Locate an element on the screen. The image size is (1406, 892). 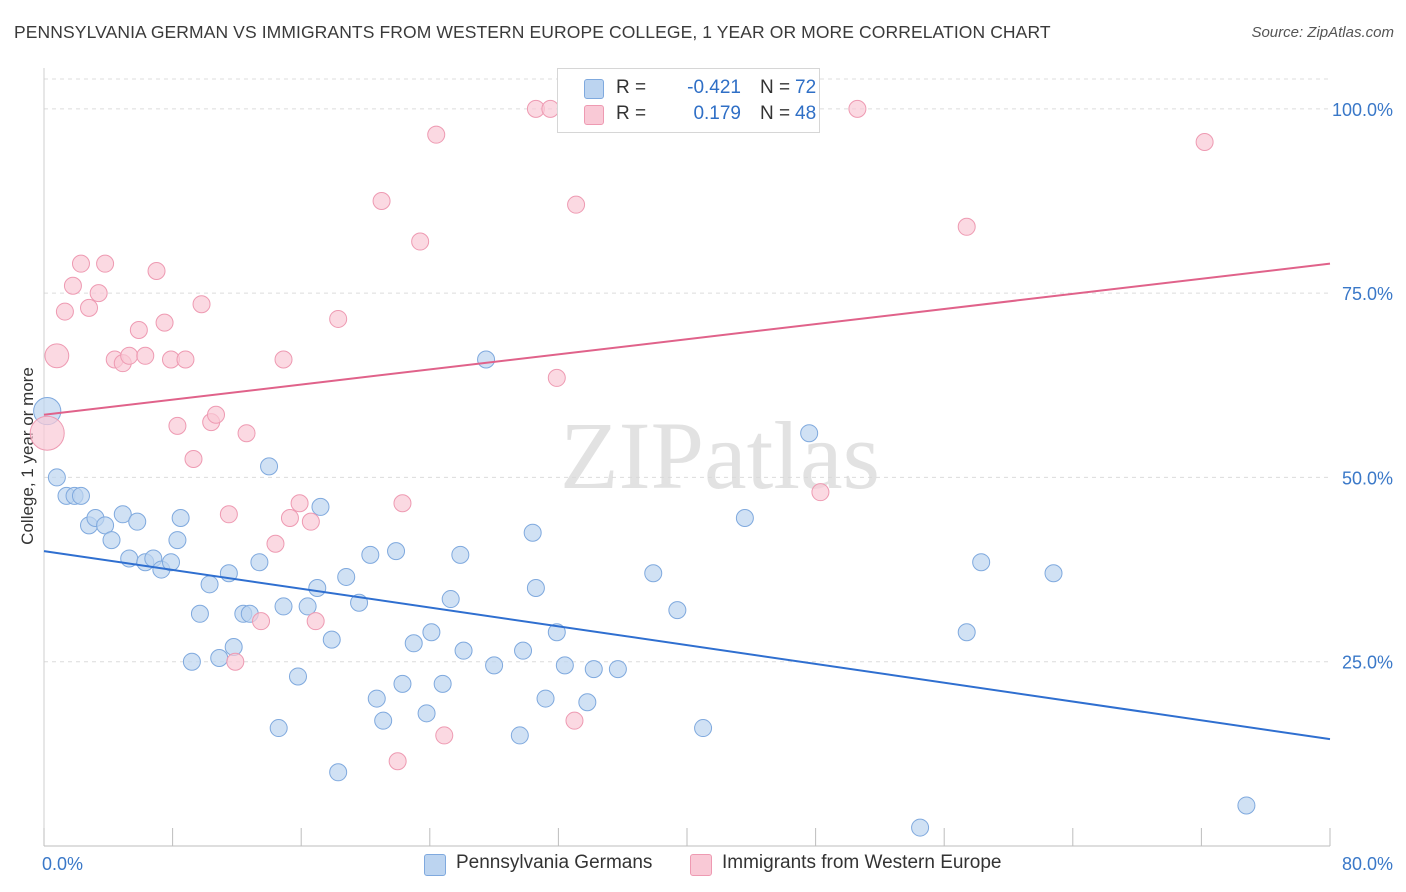
x-tick-label: 80.0% is located at coordinates (1367, 864).